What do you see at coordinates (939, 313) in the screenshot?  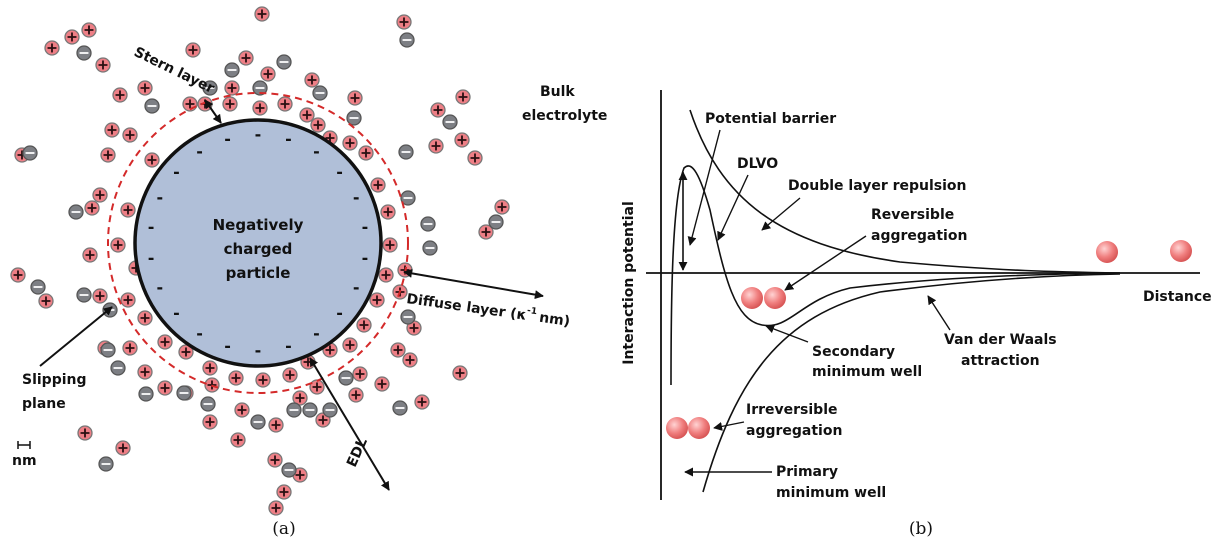 I see `vdw-pointer` at bounding box center [939, 313].